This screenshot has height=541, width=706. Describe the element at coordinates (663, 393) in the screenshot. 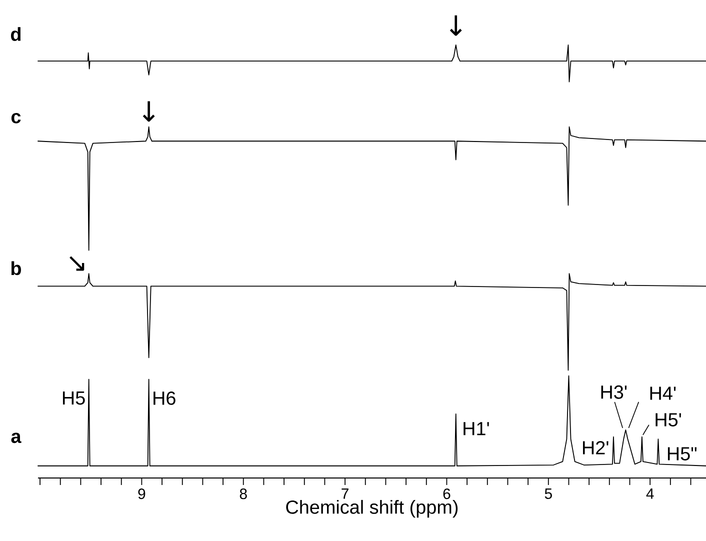

I see `annotation: H4'` at that location.